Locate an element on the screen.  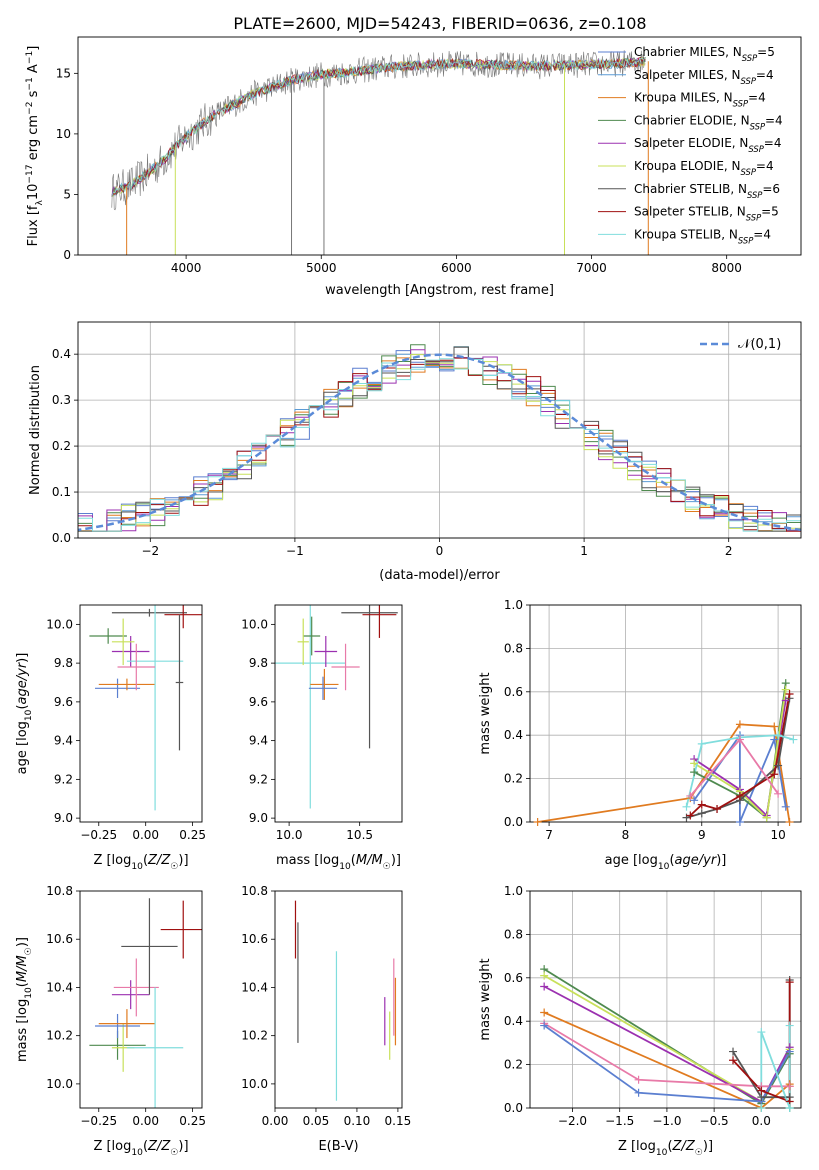
x-tick-label: −1.0 is located at coordinates (666, 1121).